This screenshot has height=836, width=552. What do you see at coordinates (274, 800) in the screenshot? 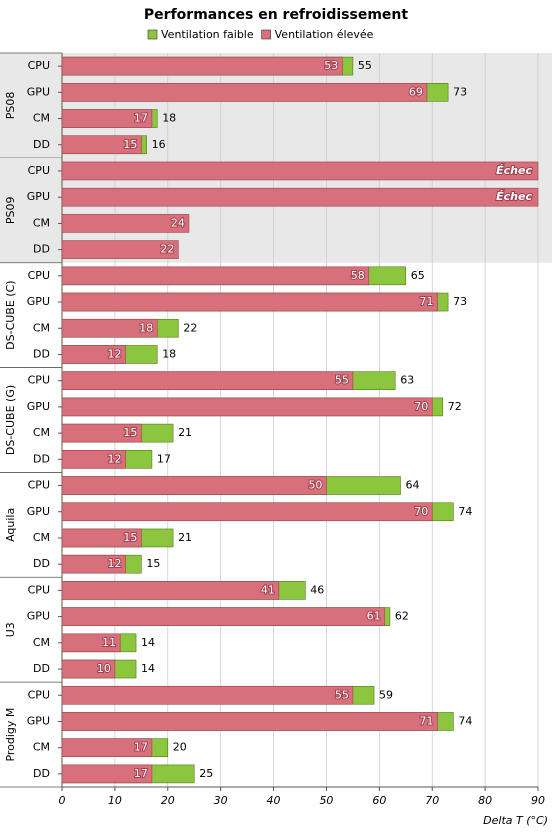
I see `x-tick-label: 40` at bounding box center [274, 800].